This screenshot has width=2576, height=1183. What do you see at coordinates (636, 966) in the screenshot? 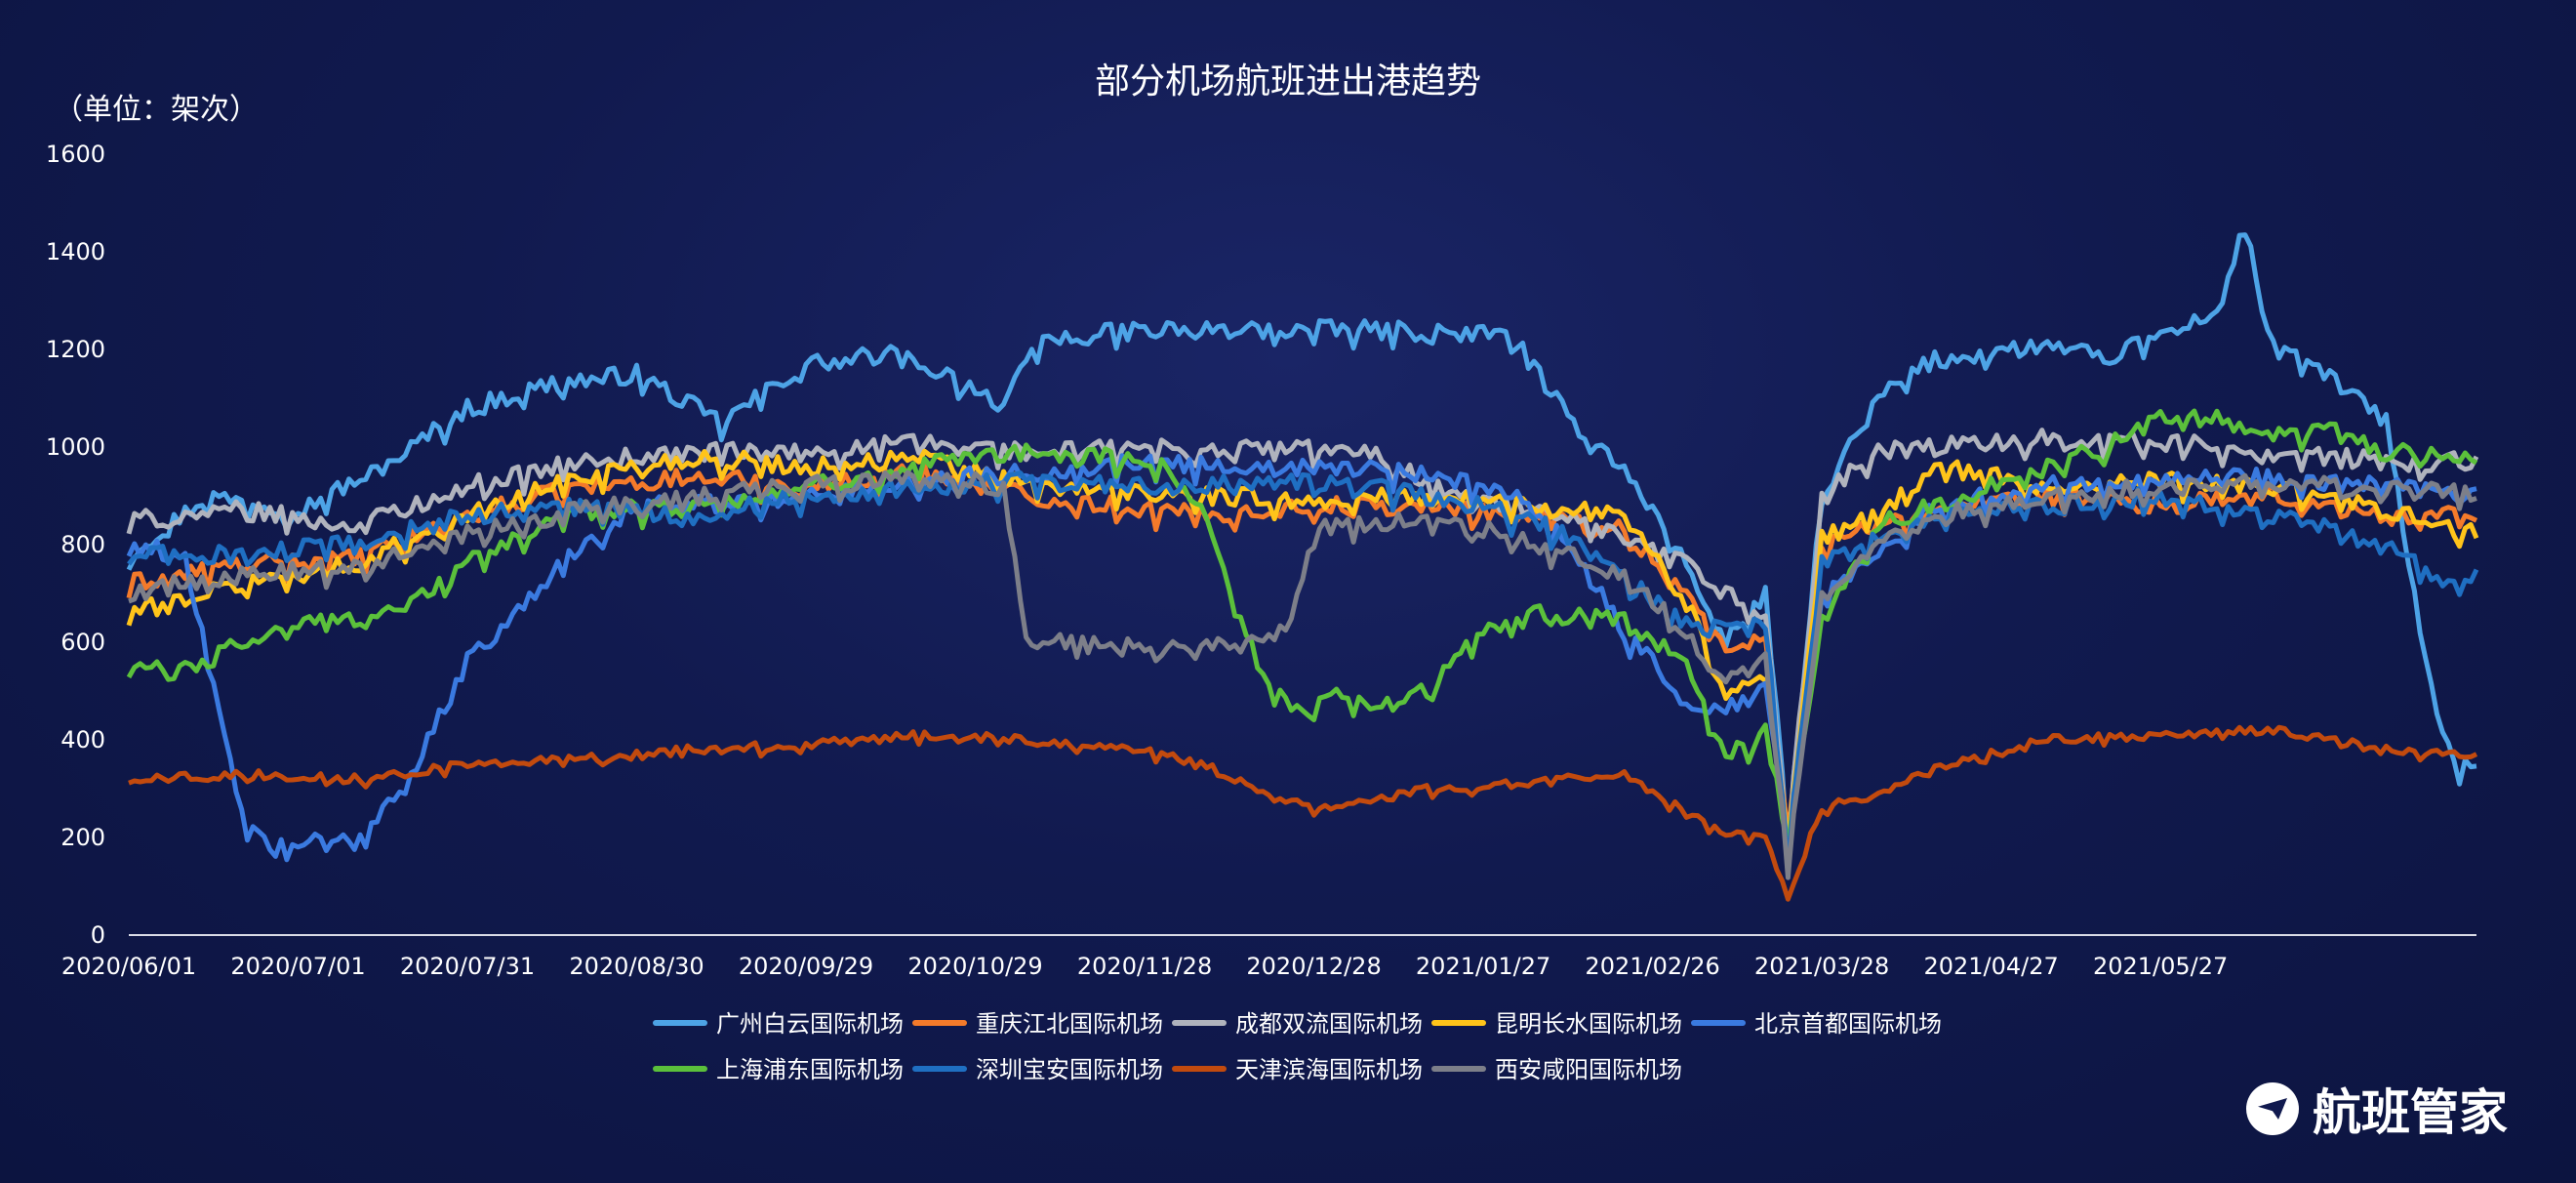
I see `x-tick-label: 2020/08/30` at bounding box center [636, 966].